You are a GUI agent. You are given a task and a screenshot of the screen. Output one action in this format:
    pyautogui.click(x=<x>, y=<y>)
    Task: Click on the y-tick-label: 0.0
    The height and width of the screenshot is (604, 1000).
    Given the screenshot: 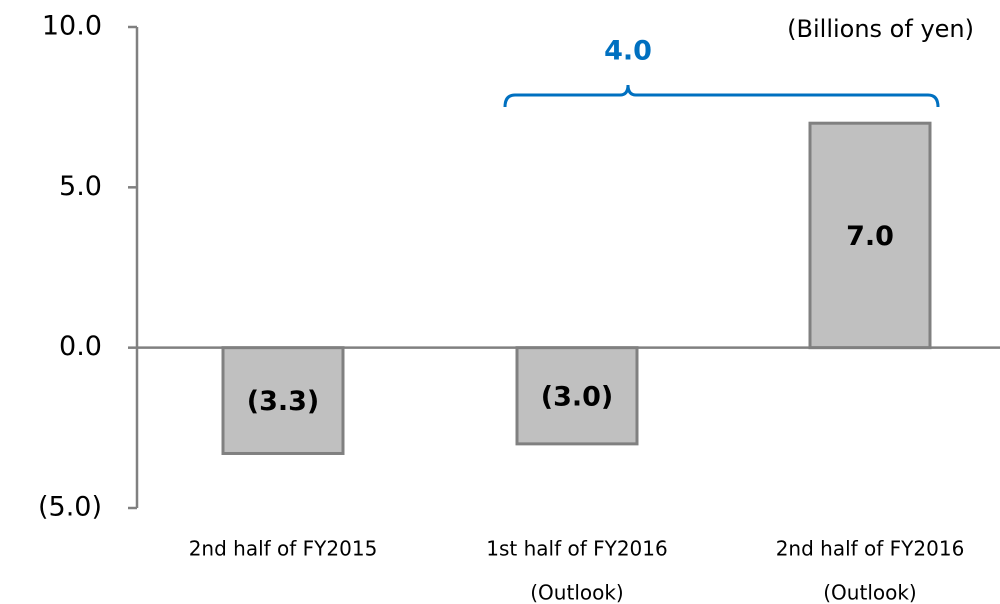 What is the action you would take?
    pyautogui.click(x=80, y=346)
    